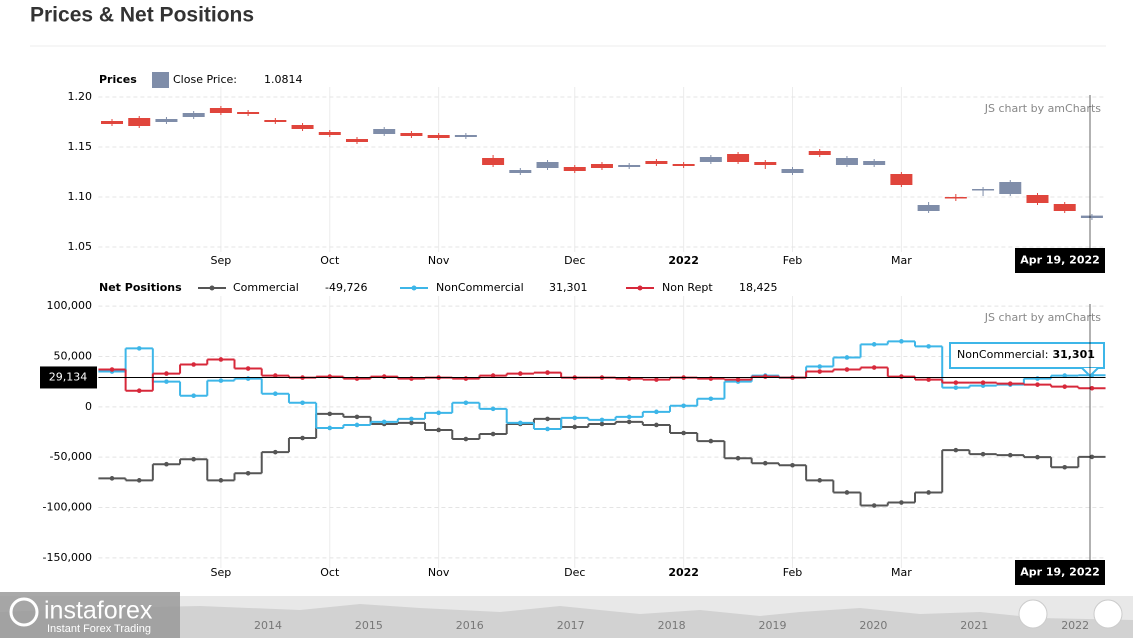  I want to click on navigator-year: 2019, so click(773, 625).